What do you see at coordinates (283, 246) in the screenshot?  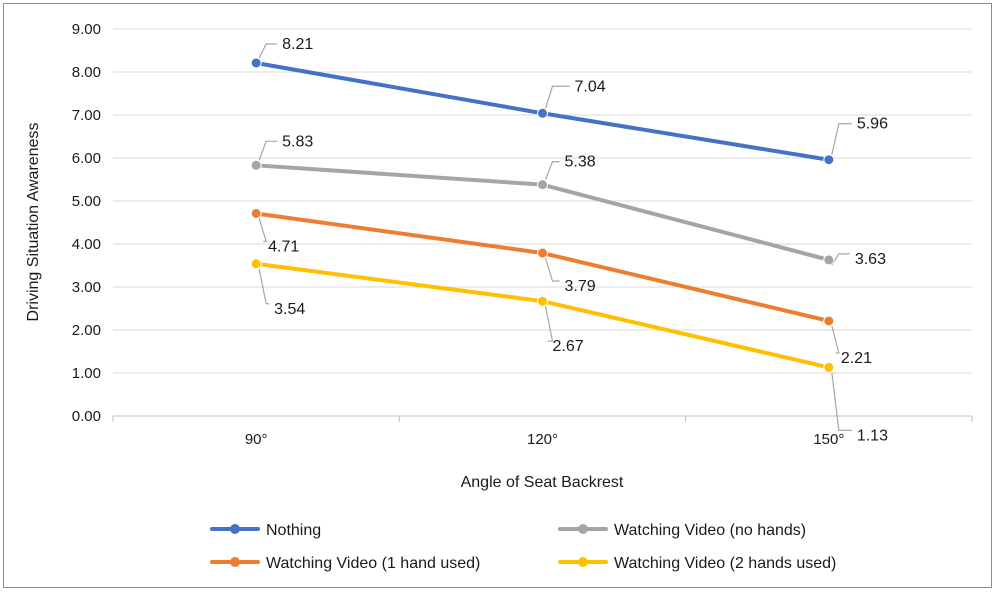 I see `data-label: 4.71` at bounding box center [283, 246].